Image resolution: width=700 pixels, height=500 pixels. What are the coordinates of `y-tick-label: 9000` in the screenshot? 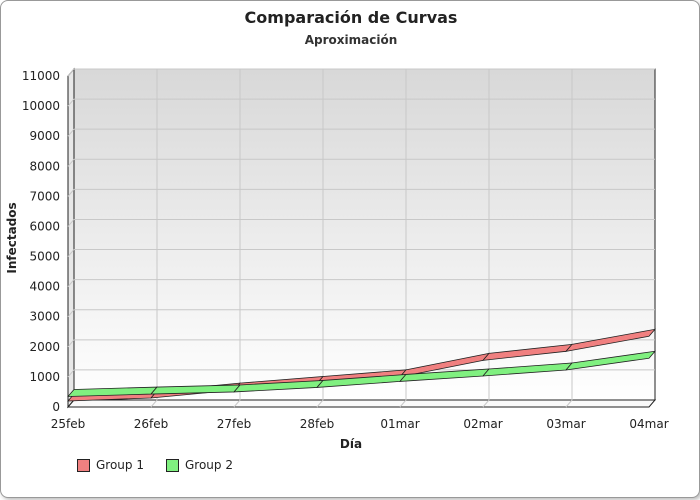 It's located at (44, 136).